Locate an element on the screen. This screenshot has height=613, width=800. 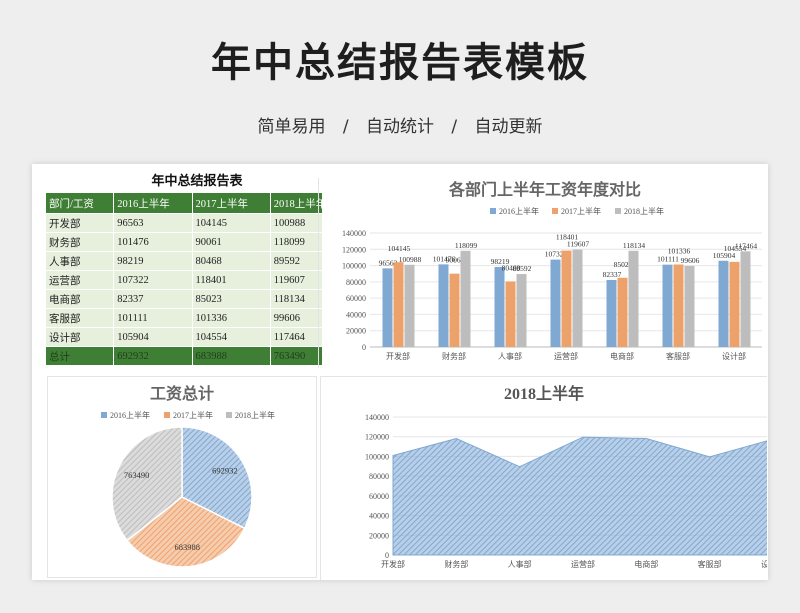
value-cell: 104145 is located at coordinates (231, 223).